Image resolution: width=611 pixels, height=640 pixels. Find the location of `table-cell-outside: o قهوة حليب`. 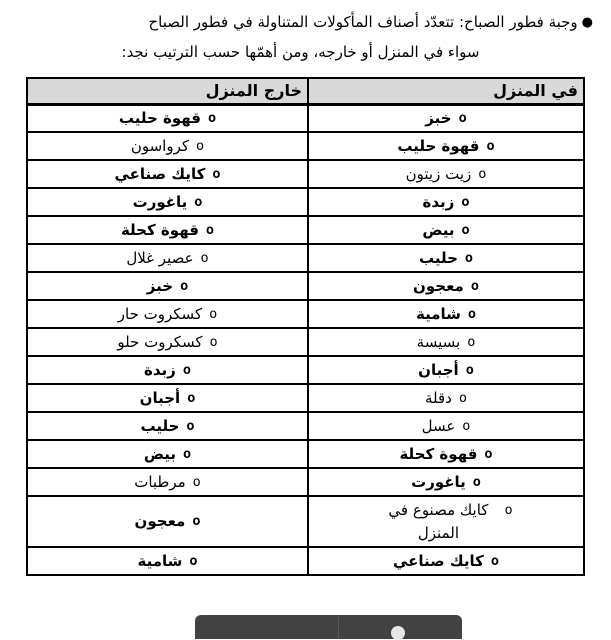

table-cell-outside: o قهوة حليب is located at coordinates (167, 118).